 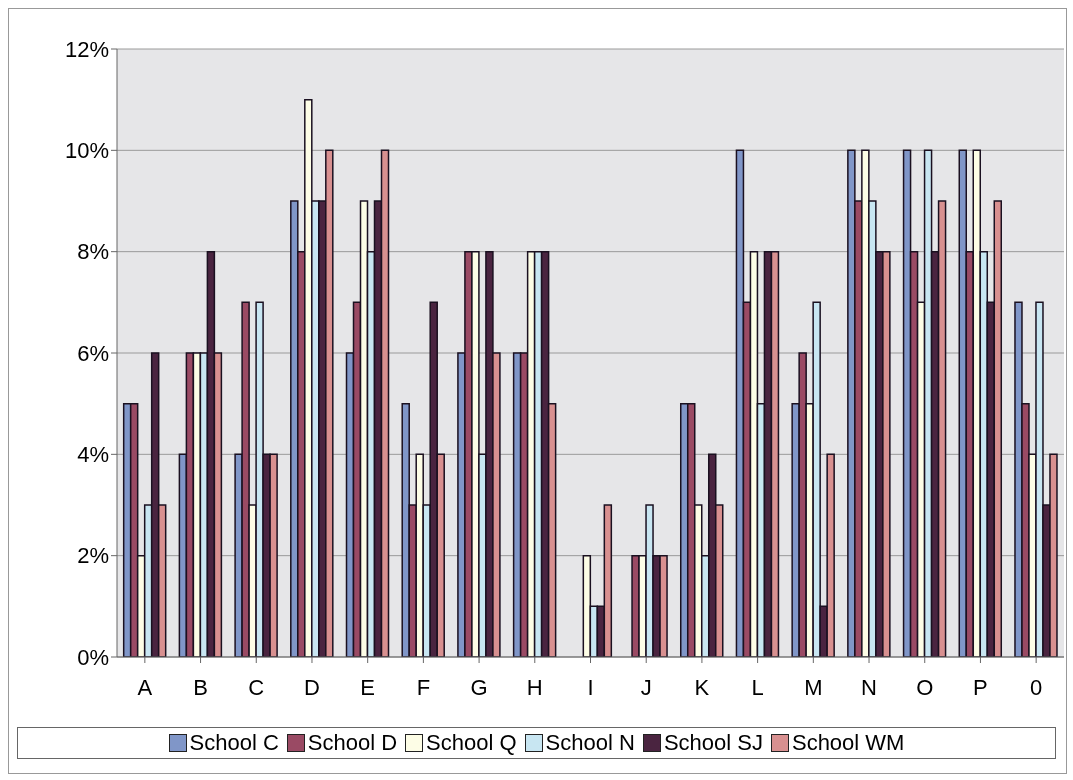 What do you see at coordinates (86, 49) in the screenshot?
I see `y-tick-label: 12%` at bounding box center [86, 49].